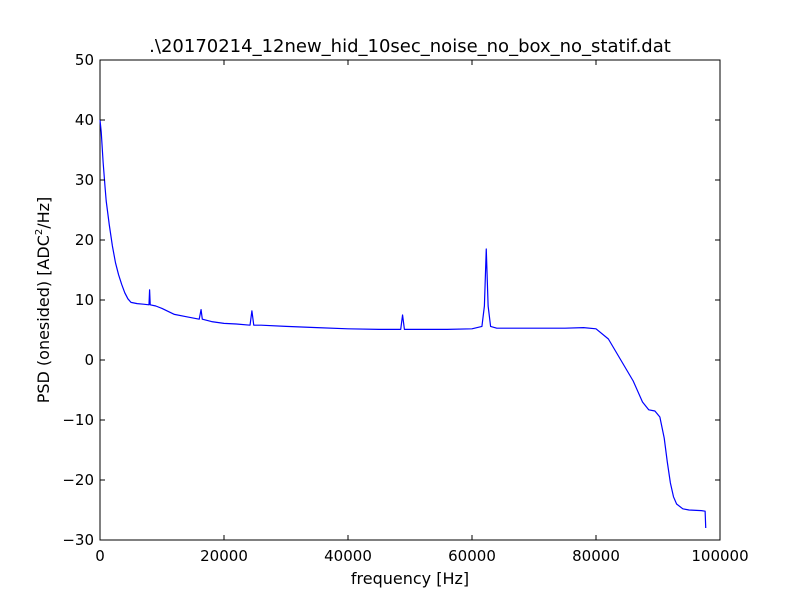 This screenshot has height=600, width=800. What do you see at coordinates (78, 420) in the screenshot?
I see `y-tick-label: −10` at bounding box center [78, 420].